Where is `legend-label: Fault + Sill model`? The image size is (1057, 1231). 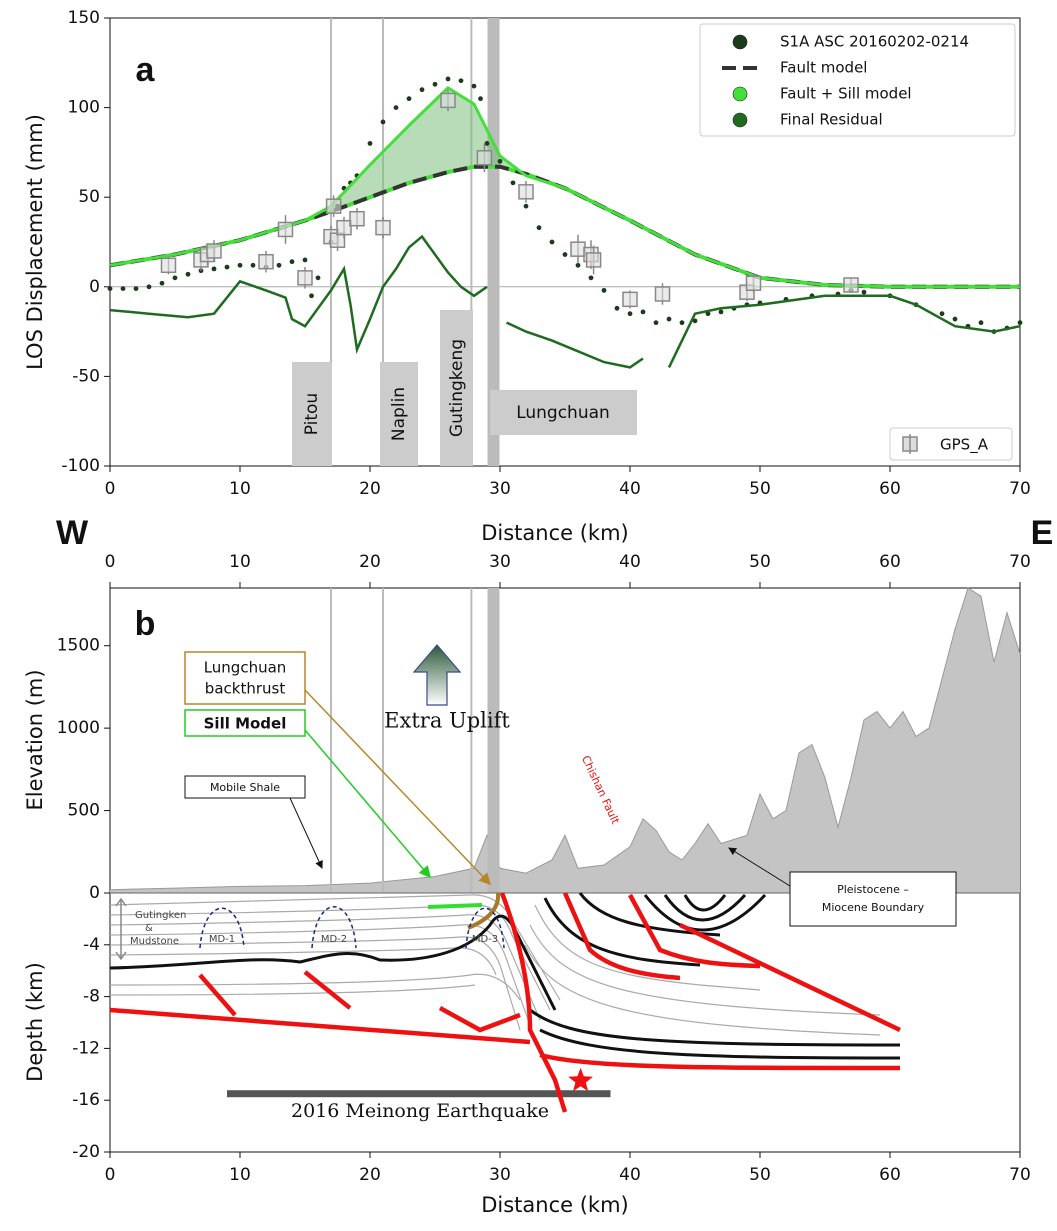
legend-label: Fault + Sill model is located at coordinates (846, 94).